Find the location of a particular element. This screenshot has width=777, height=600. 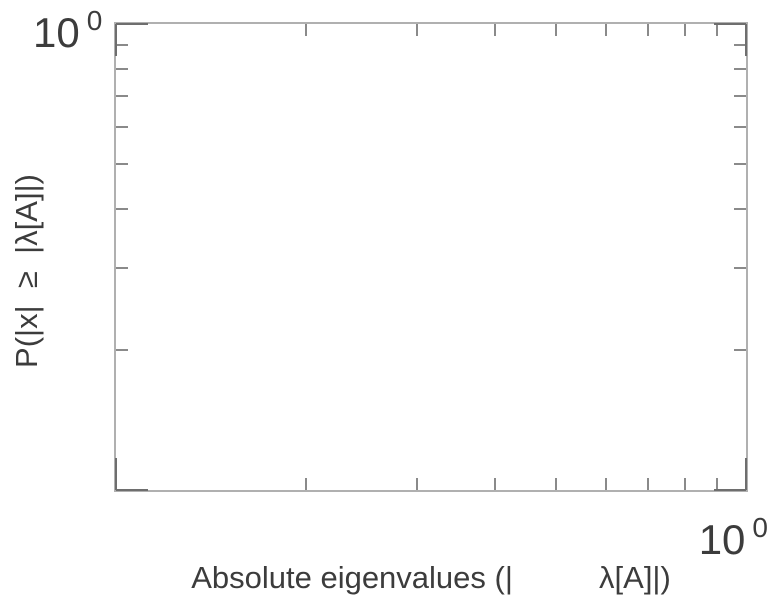

y-axis-tick-label: 10 0 is located at coordinates (67, 30).